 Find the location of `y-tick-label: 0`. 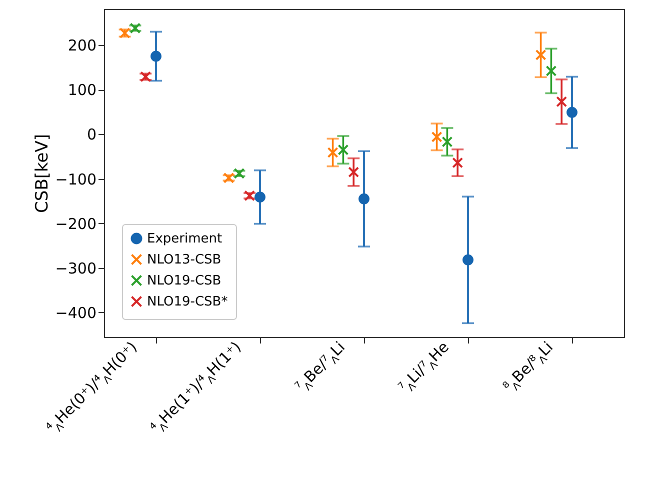

y-tick-label: 0 is located at coordinates (91, 135).